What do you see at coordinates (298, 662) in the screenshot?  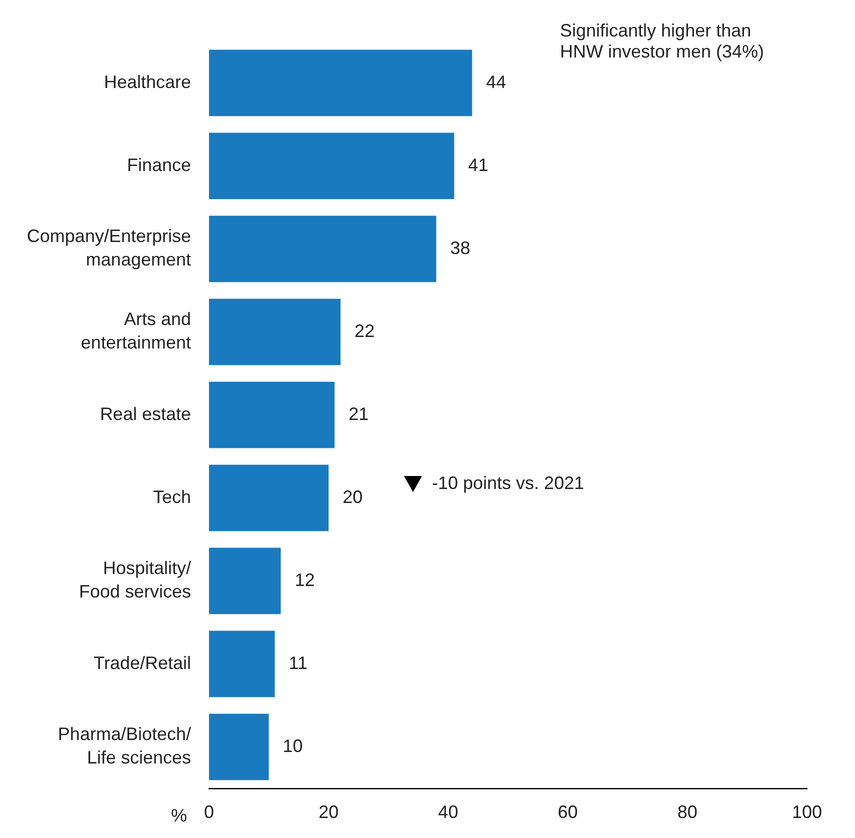 I see `data-label: 11` at bounding box center [298, 662].